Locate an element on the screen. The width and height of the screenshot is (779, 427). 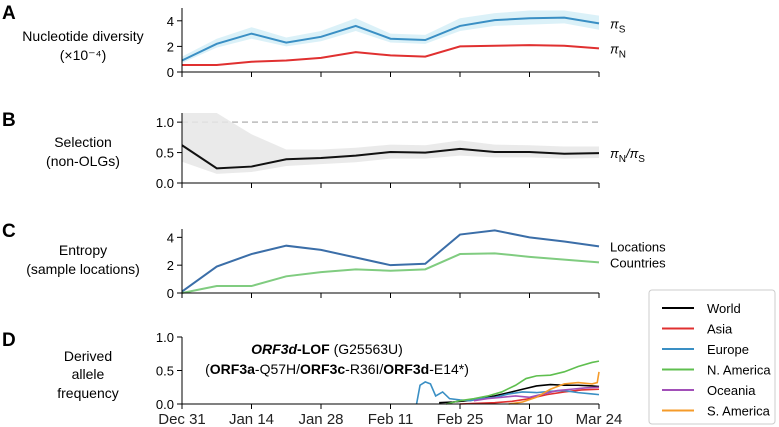
annotation-line2: (ORF3a-Q57H/ORF3c-R36I/ORF3d-E14*) is located at coordinates (337, 369).